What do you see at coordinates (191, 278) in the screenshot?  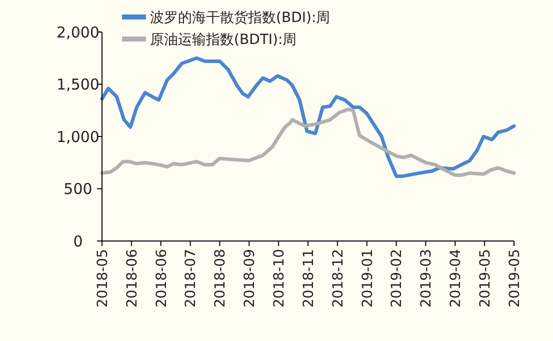 I see `x-tick-label: 2018-07` at bounding box center [191, 278].